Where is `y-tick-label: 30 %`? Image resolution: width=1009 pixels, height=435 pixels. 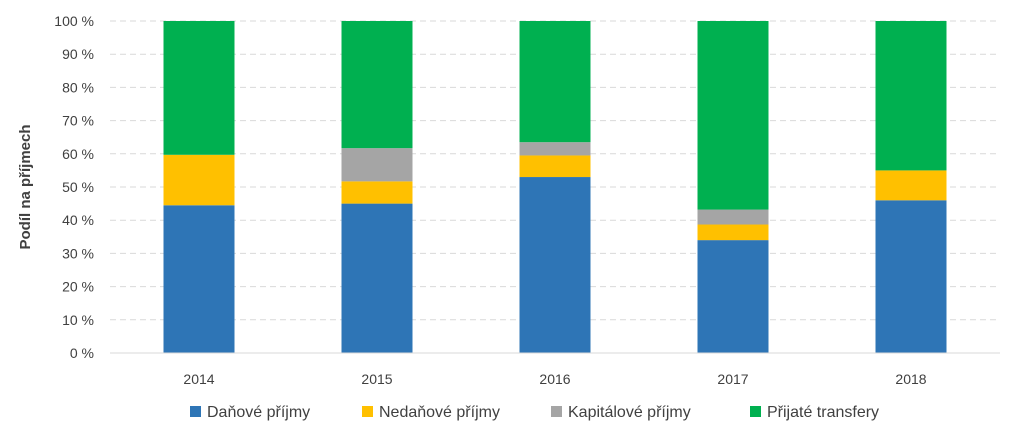
y-tick-label: 30 % is located at coordinates (78, 253).